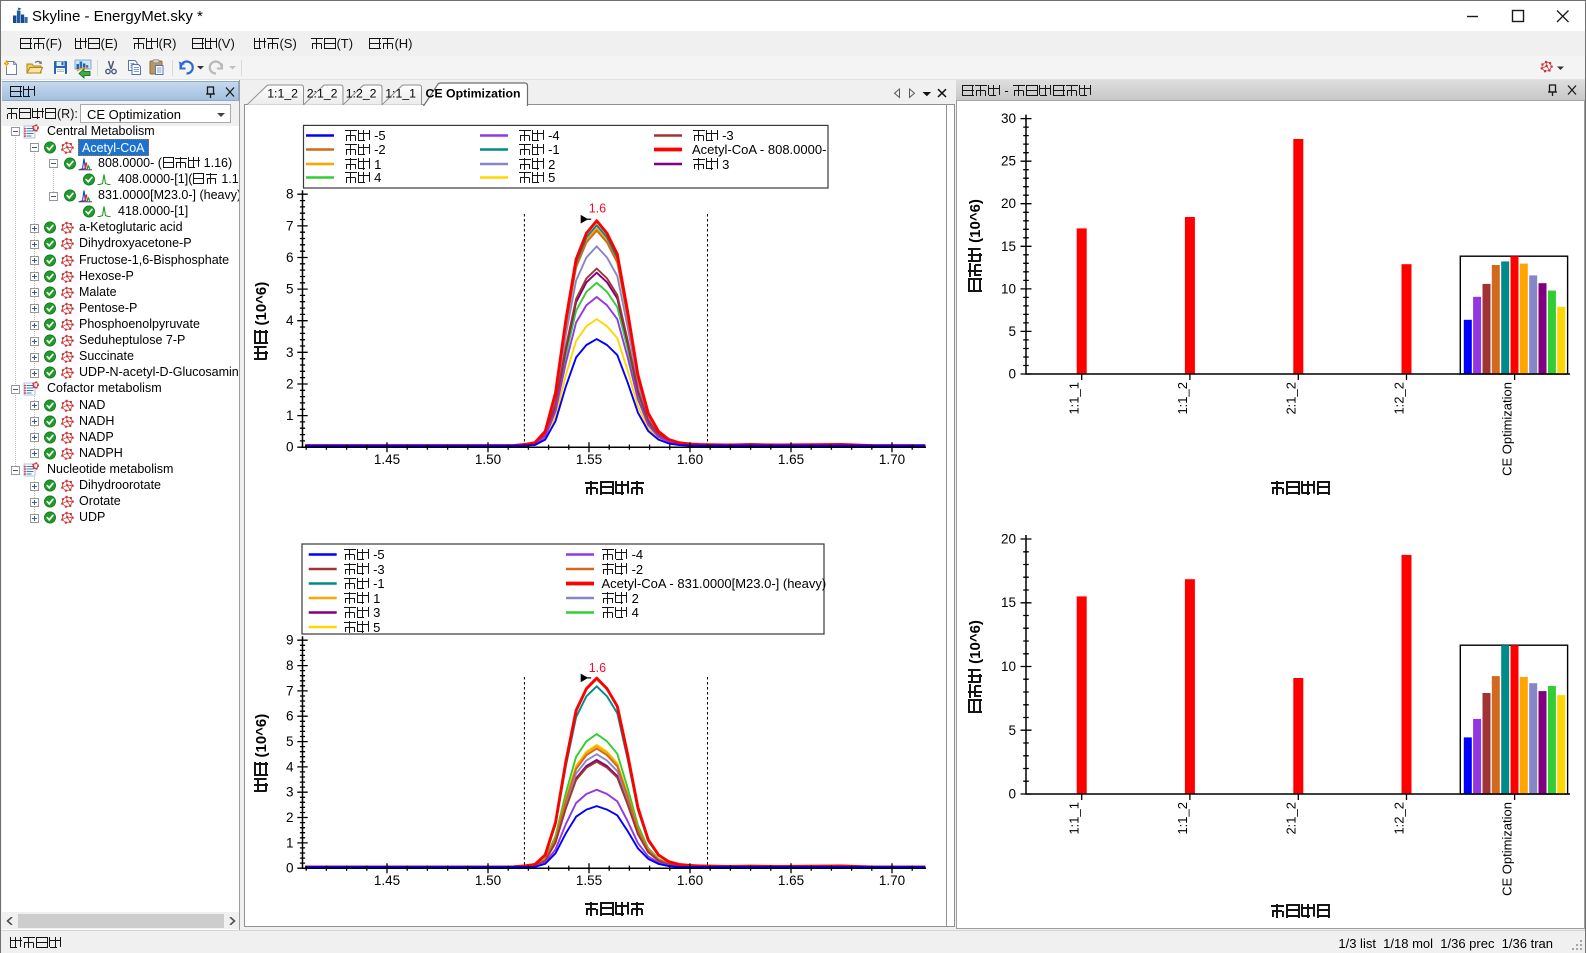 This screenshot has width=1586, height=953. What do you see at coordinates (1008, 118) in the screenshot?
I see `svg-text: 30` at bounding box center [1008, 118].